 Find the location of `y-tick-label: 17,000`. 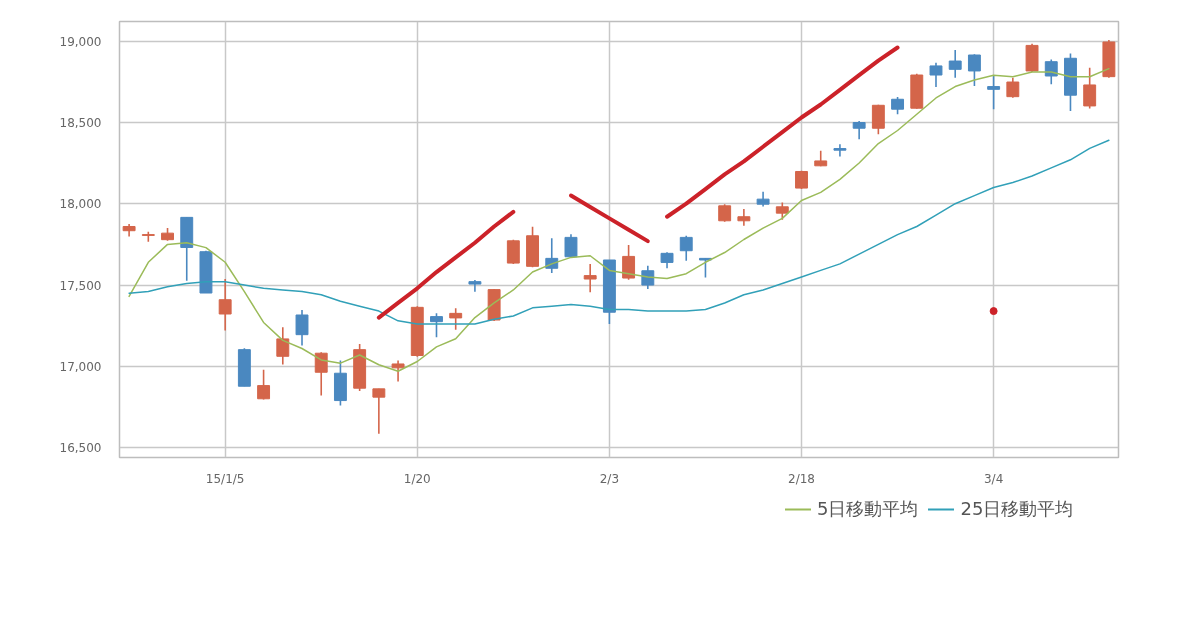

y-tick-label: 17,000 is located at coordinates (80, 366).